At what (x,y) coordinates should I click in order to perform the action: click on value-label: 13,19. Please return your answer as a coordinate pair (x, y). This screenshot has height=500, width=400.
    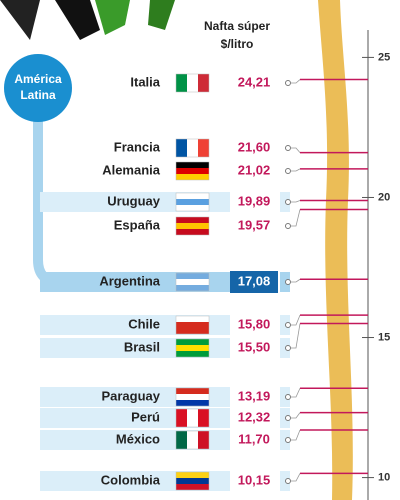
    Looking at the image, I should click on (254, 395).